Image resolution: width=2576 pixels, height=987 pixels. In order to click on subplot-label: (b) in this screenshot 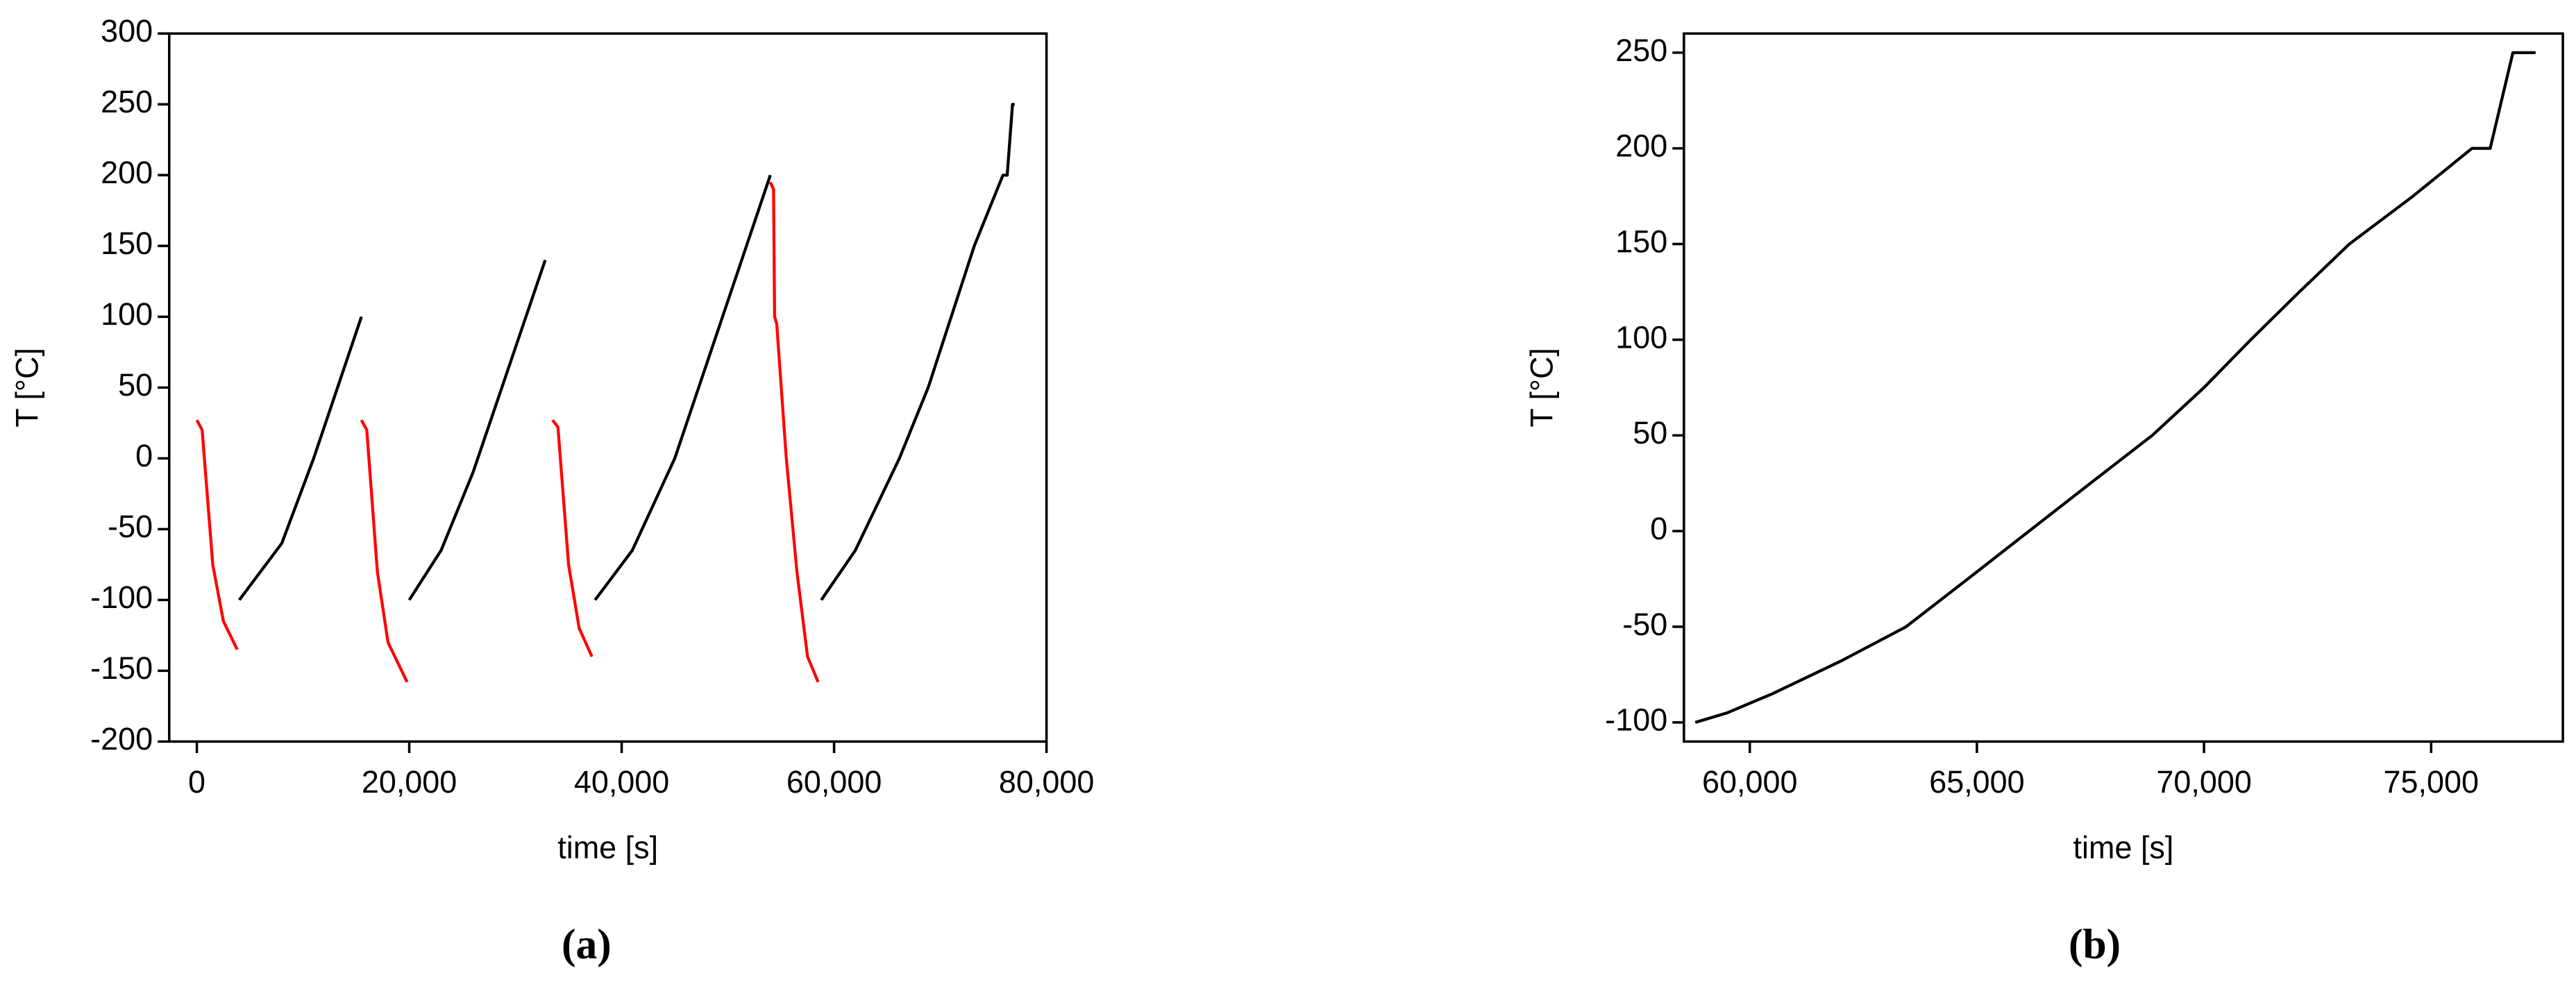, I will do `click(2095, 944)`.